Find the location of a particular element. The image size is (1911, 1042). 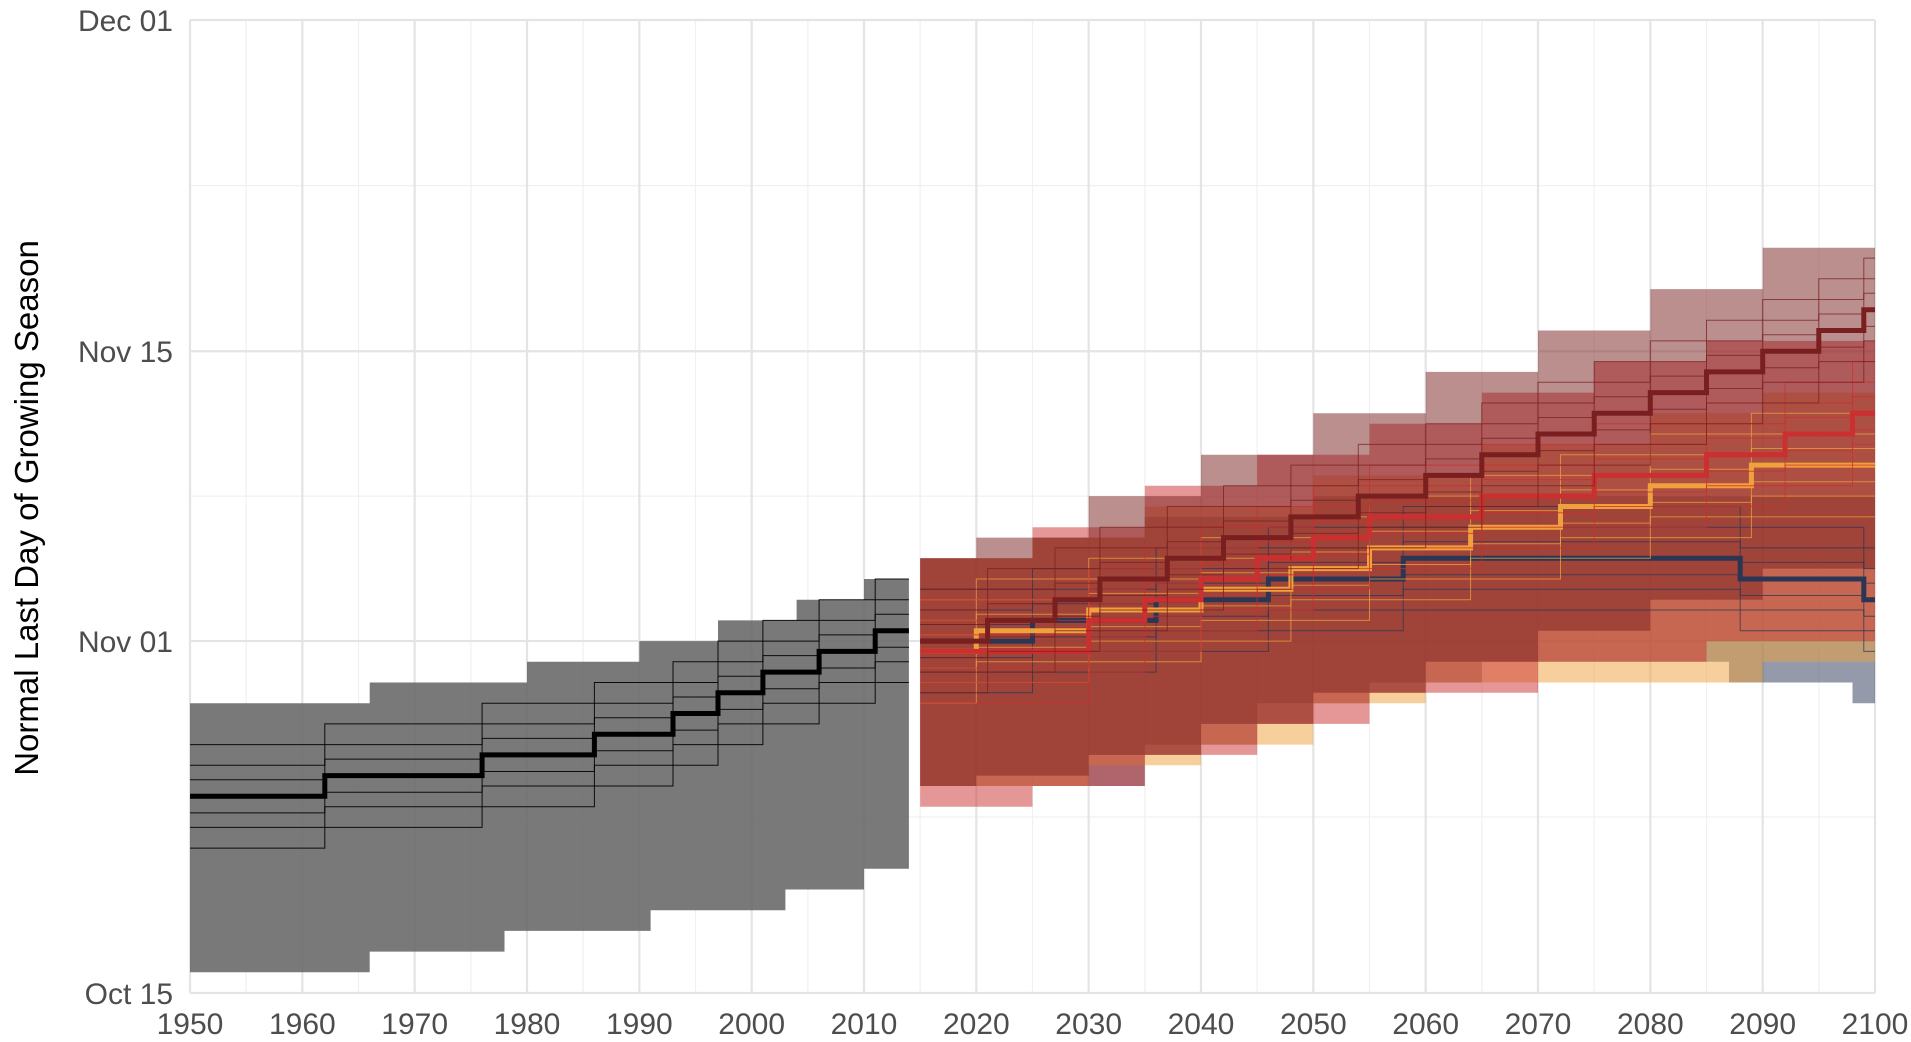

x-tick-label: 1990 is located at coordinates (639, 1024).